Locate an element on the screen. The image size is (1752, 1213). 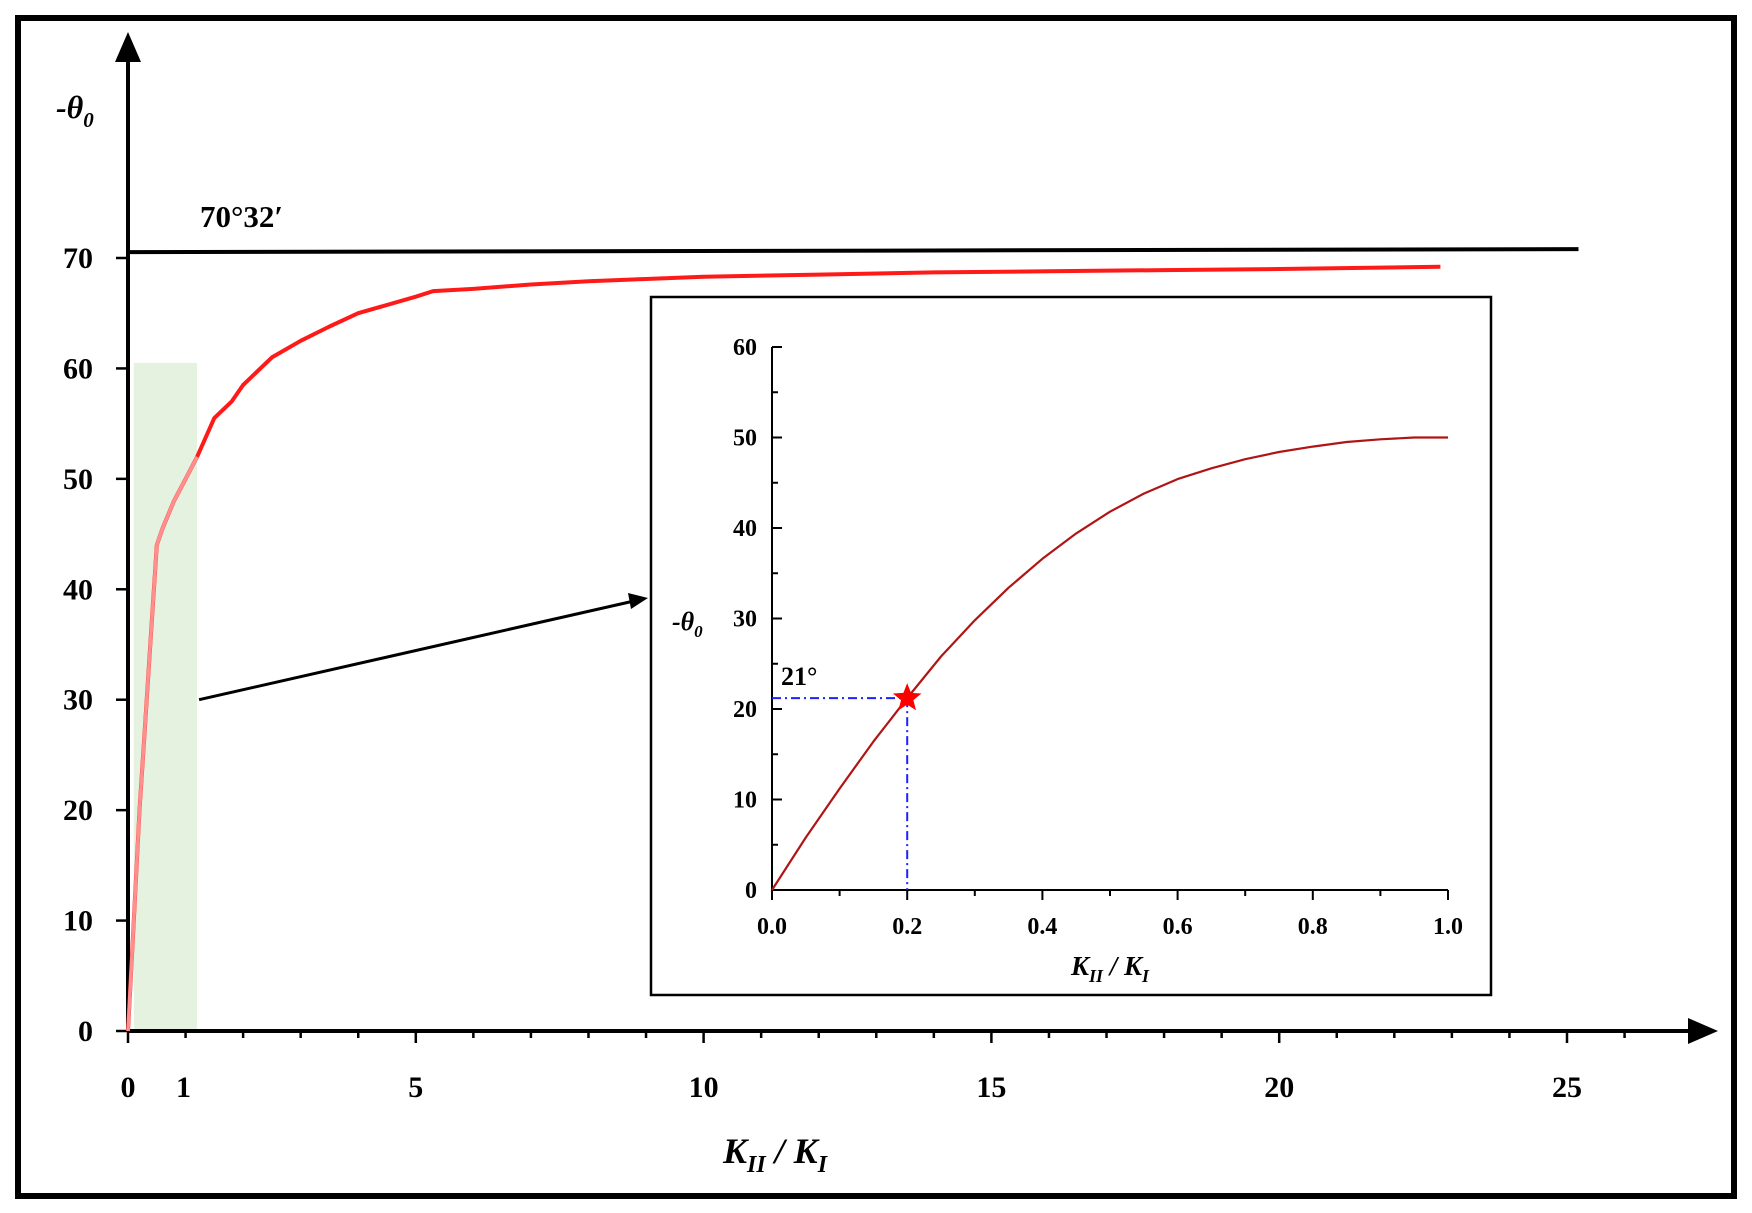
inset-x-axis-title-sep: / K is located at coordinates (1123, 966).